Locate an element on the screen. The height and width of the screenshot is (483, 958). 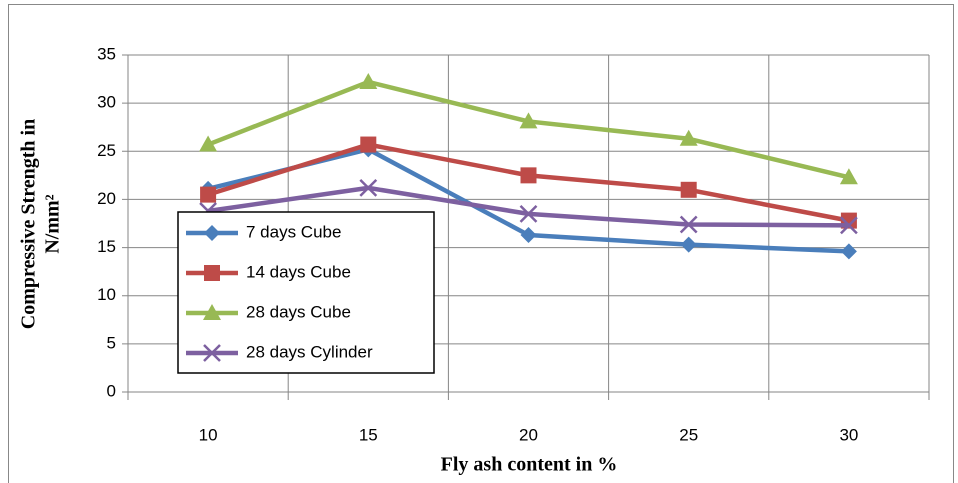
x-tick-label: 15 is located at coordinates (368, 434).